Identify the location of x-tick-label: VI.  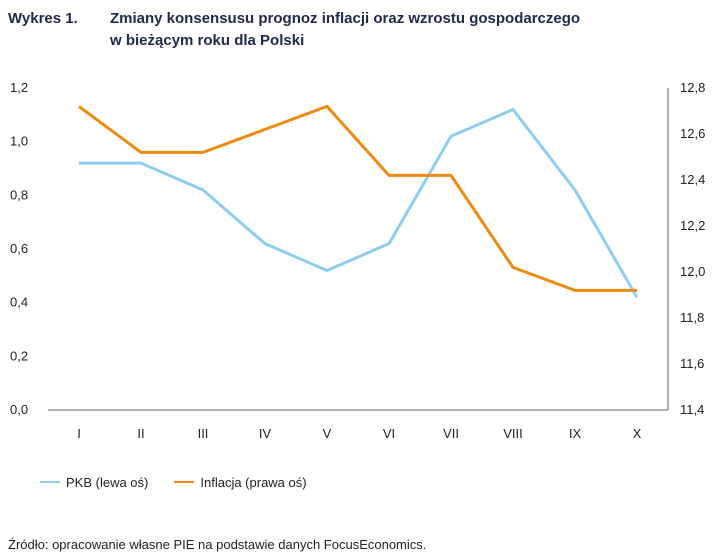
(389, 433).